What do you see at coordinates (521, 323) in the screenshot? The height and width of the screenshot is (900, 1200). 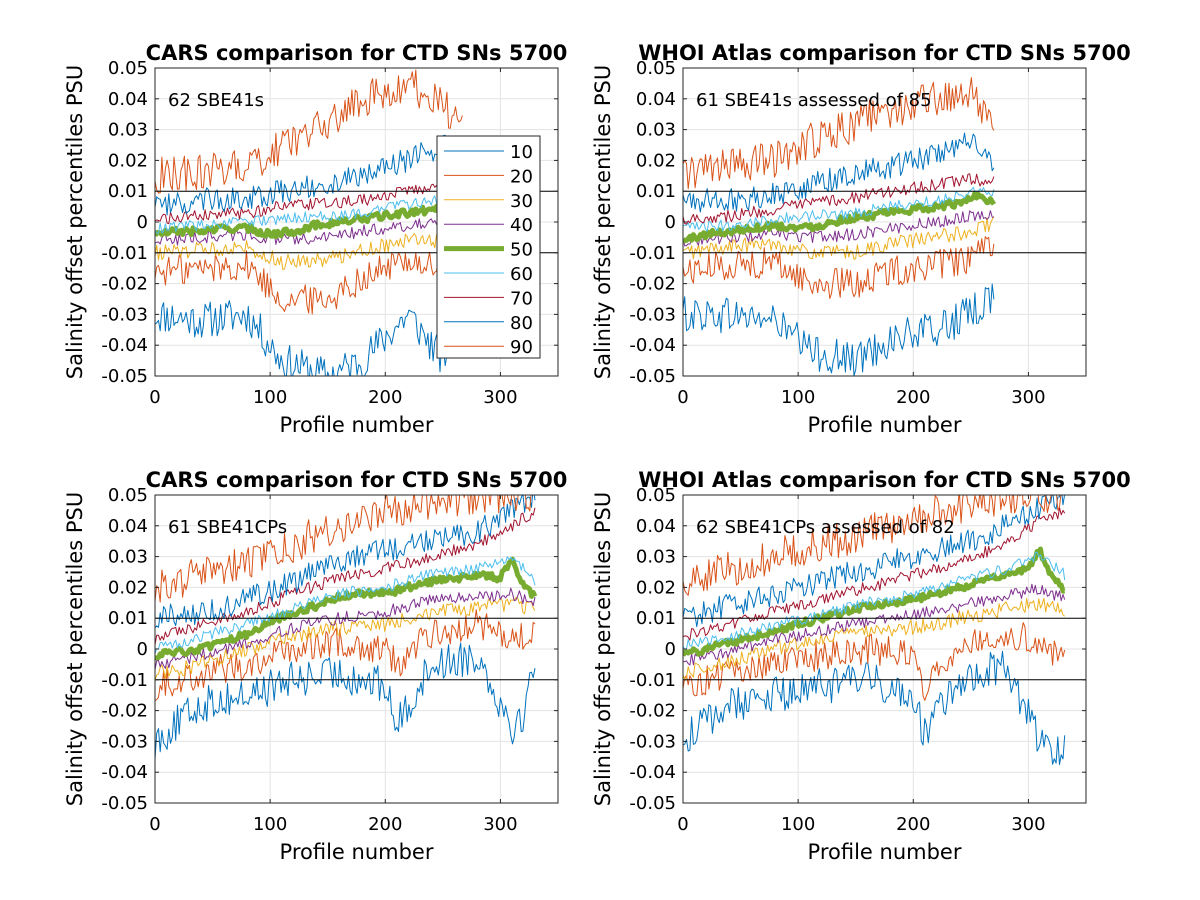 I see `legend-label: 80` at bounding box center [521, 323].